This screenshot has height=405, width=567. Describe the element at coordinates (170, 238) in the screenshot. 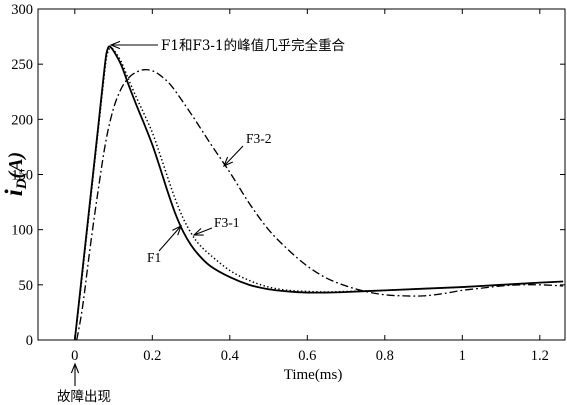

I see `annotation-arrow-f1` at that location.